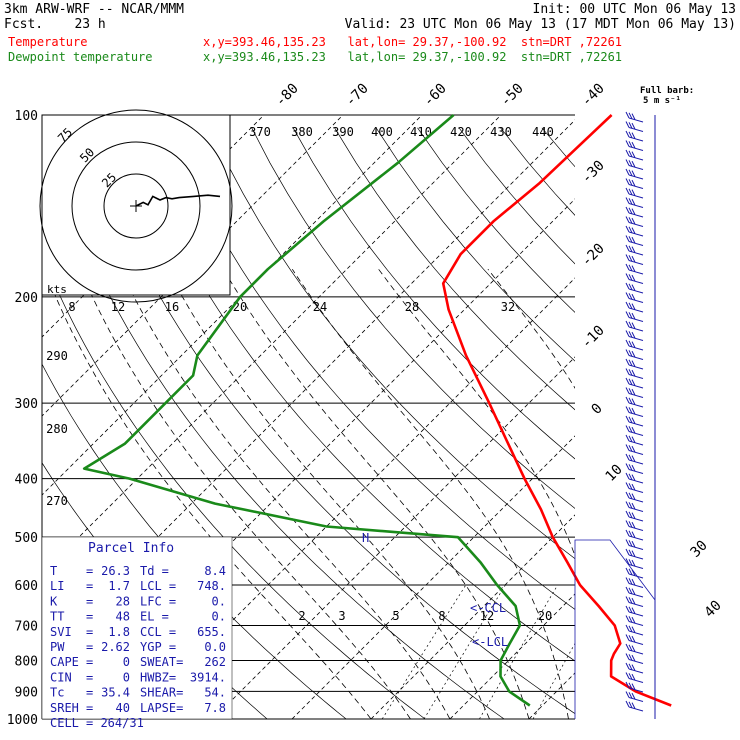 This screenshot has height=740, width=740. What do you see at coordinates (119, 586) in the screenshot?
I see `parcel-param-value: 1.7` at bounding box center [119, 586].